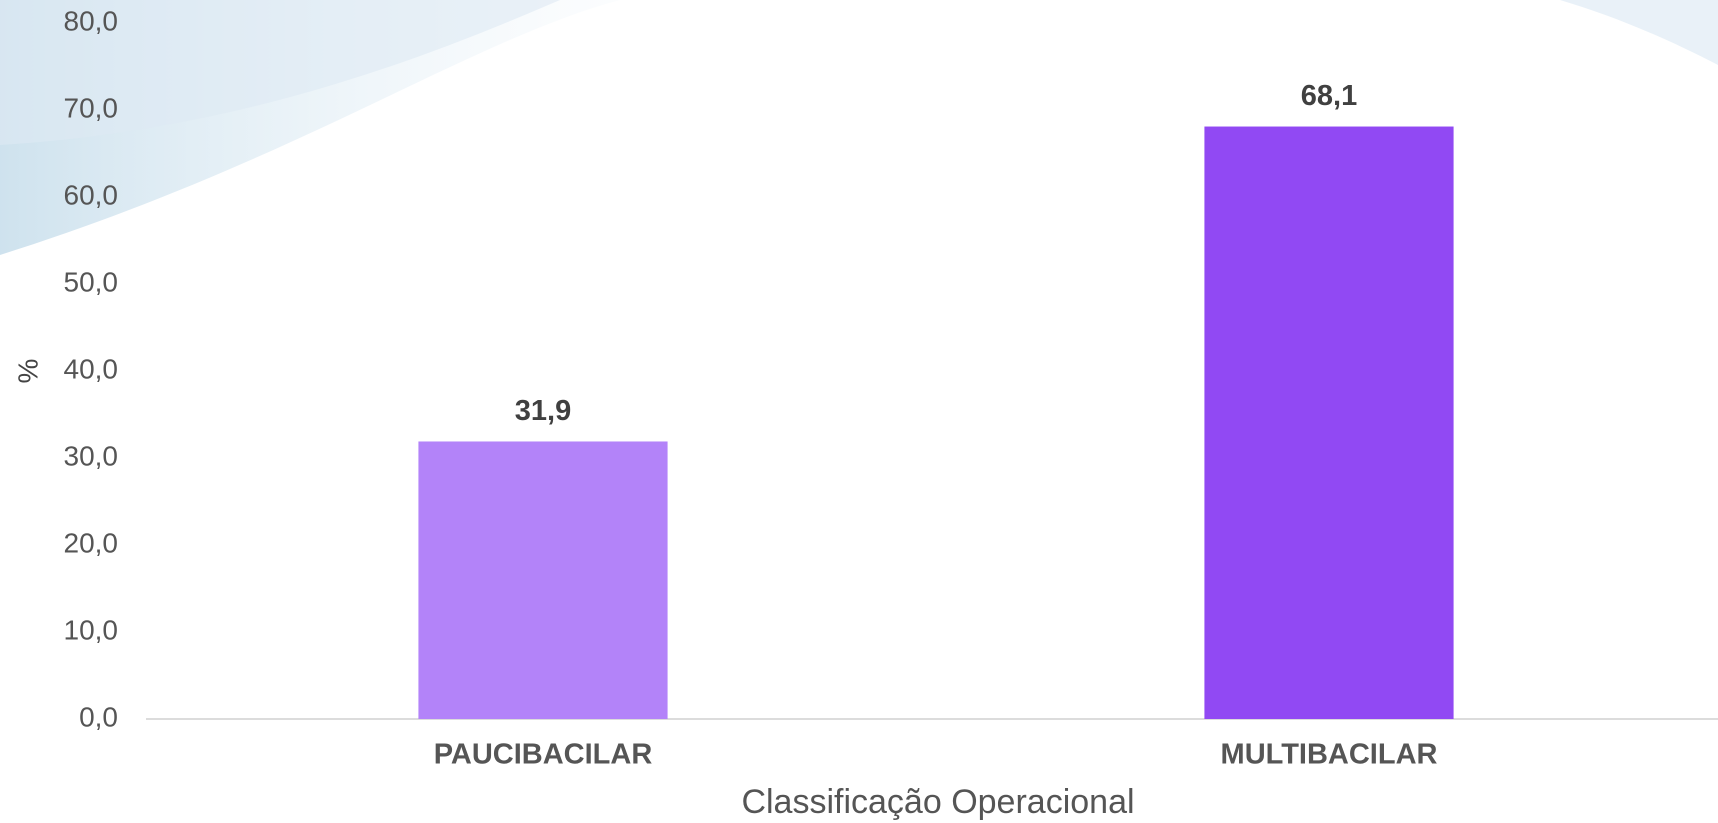  What do you see at coordinates (98, 716) in the screenshot?
I see `y-tick-label: 0,0` at bounding box center [98, 716].